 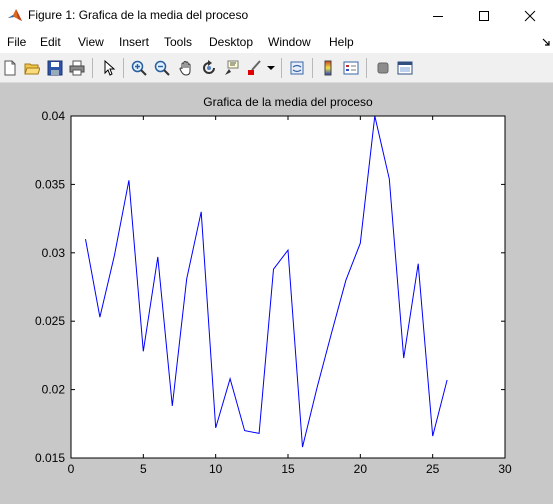 I want to click on save-button, so click(x=55, y=68).